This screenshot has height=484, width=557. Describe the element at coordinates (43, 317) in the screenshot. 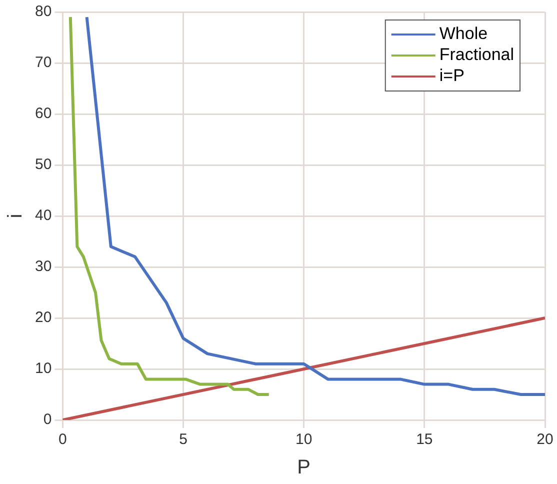

I see `y-tick-label: 20` at that location.